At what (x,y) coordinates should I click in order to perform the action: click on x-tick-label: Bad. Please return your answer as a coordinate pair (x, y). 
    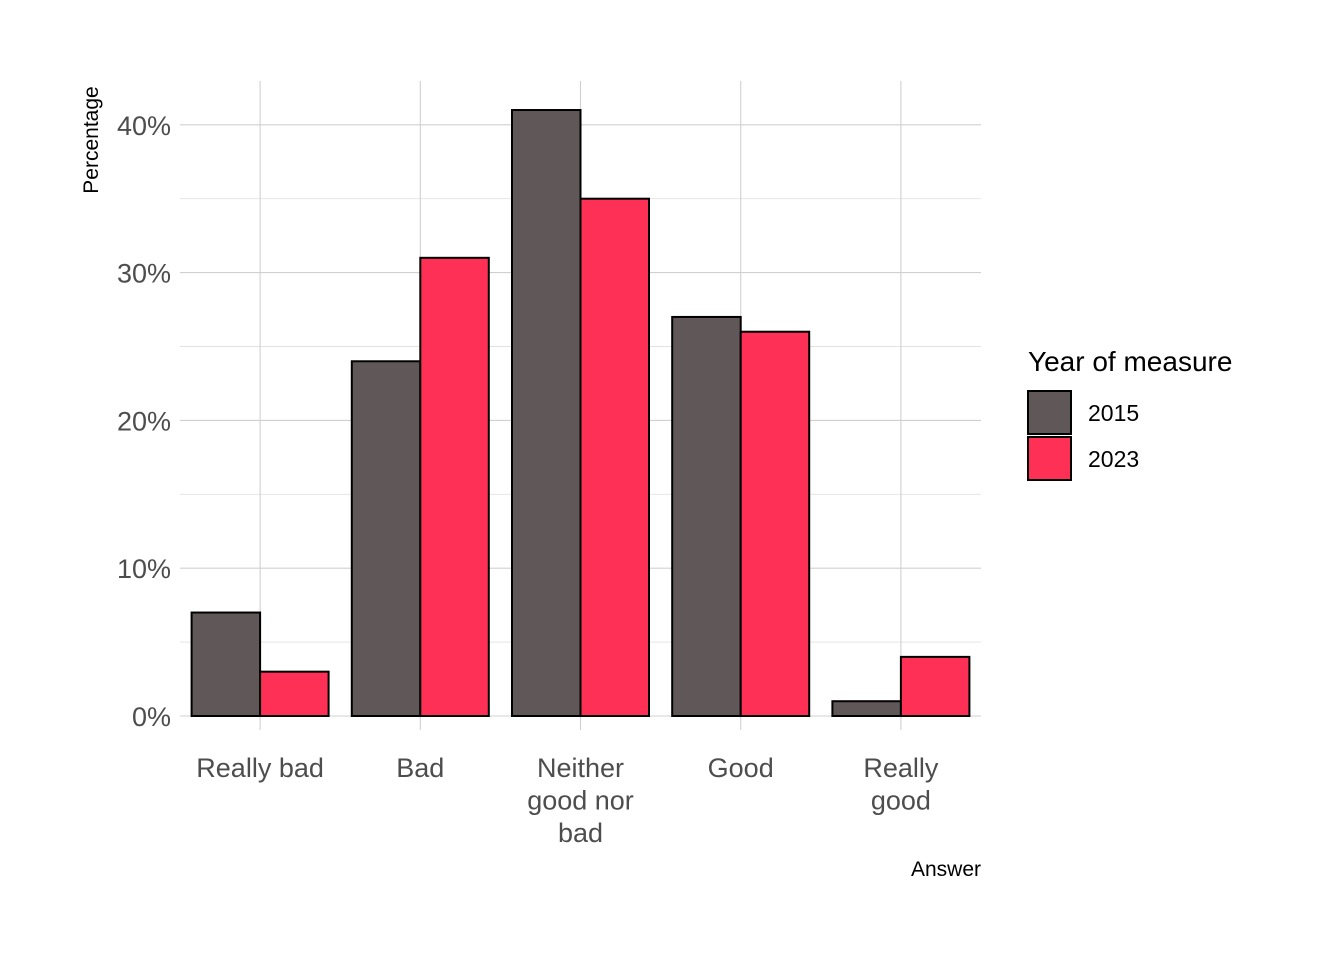
    Looking at the image, I should click on (420, 768).